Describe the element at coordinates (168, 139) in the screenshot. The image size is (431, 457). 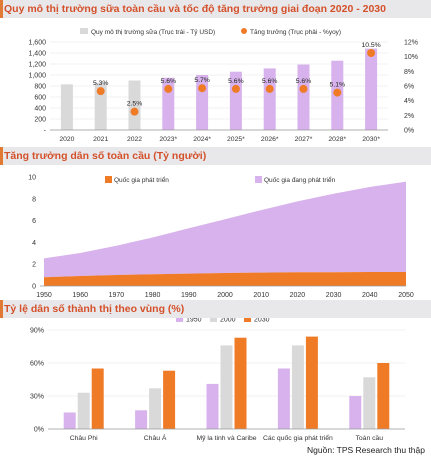
I see `x-tick-label: 2023*` at that location.